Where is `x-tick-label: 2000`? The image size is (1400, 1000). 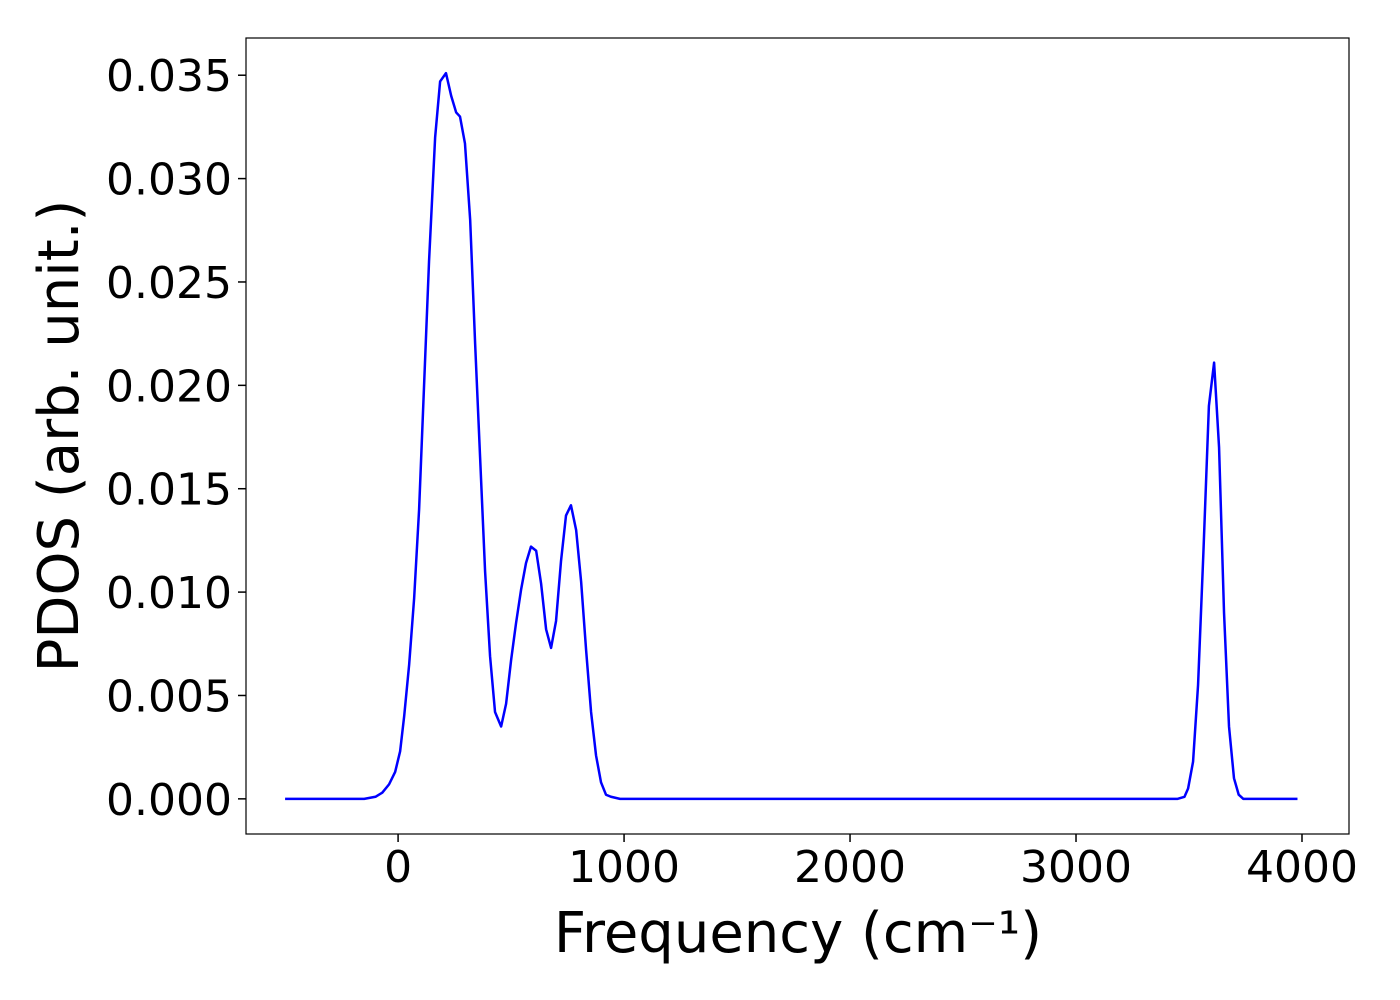
x-tick-label: 2000 is located at coordinates (850, 867).